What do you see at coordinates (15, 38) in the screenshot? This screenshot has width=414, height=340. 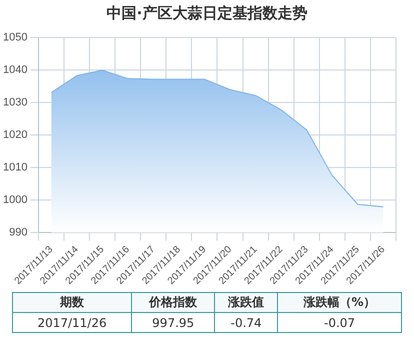 I see `y-tick-label: 1050` at bounding box center [15, 38].